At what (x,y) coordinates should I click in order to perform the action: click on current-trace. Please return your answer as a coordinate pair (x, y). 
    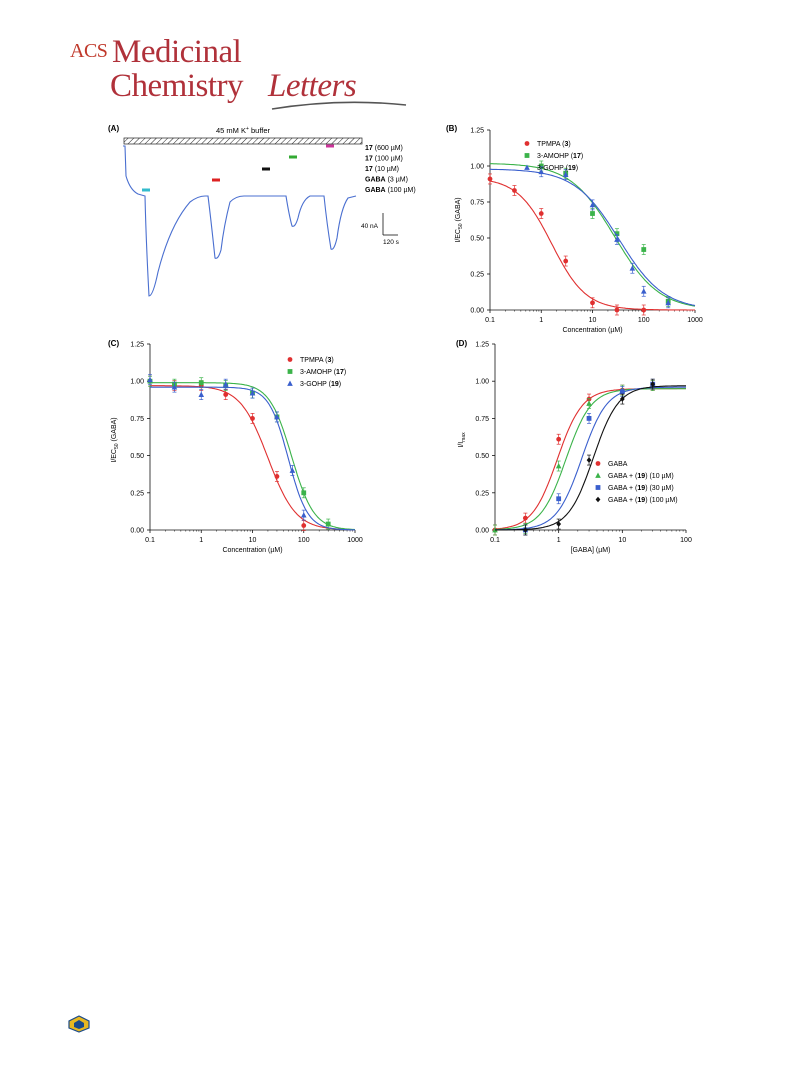
    Looking at the image, I should click on (240, 221).